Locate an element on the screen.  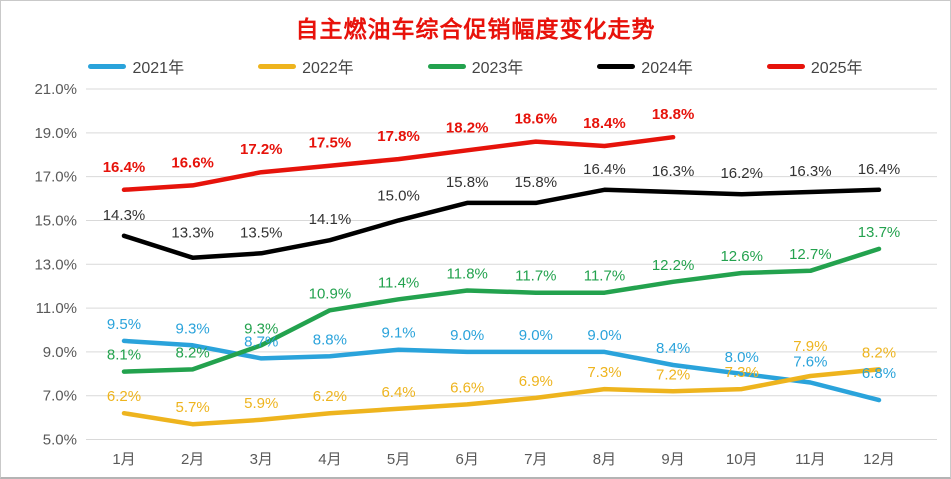
data-label-2024年-7月: 15.8% is located at coordinates (536, 182).